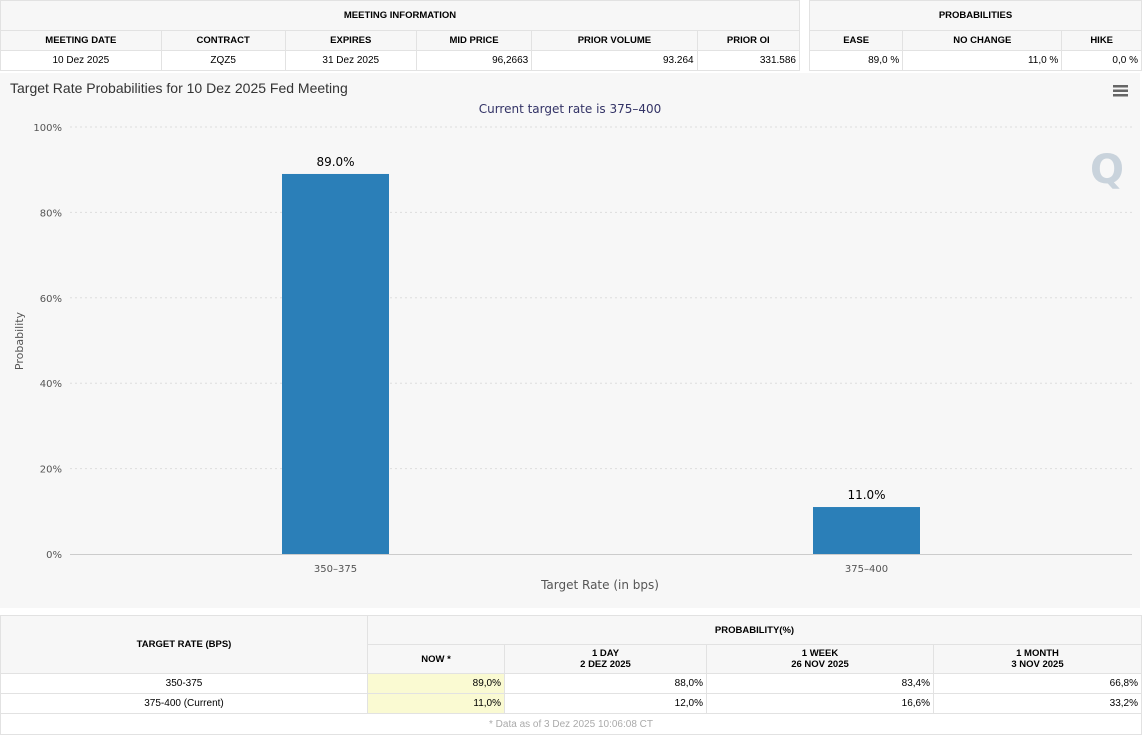 The width and height of the screenshot is (1142, 735). I want to click on col-header: HIKE, so click(1101, 40).